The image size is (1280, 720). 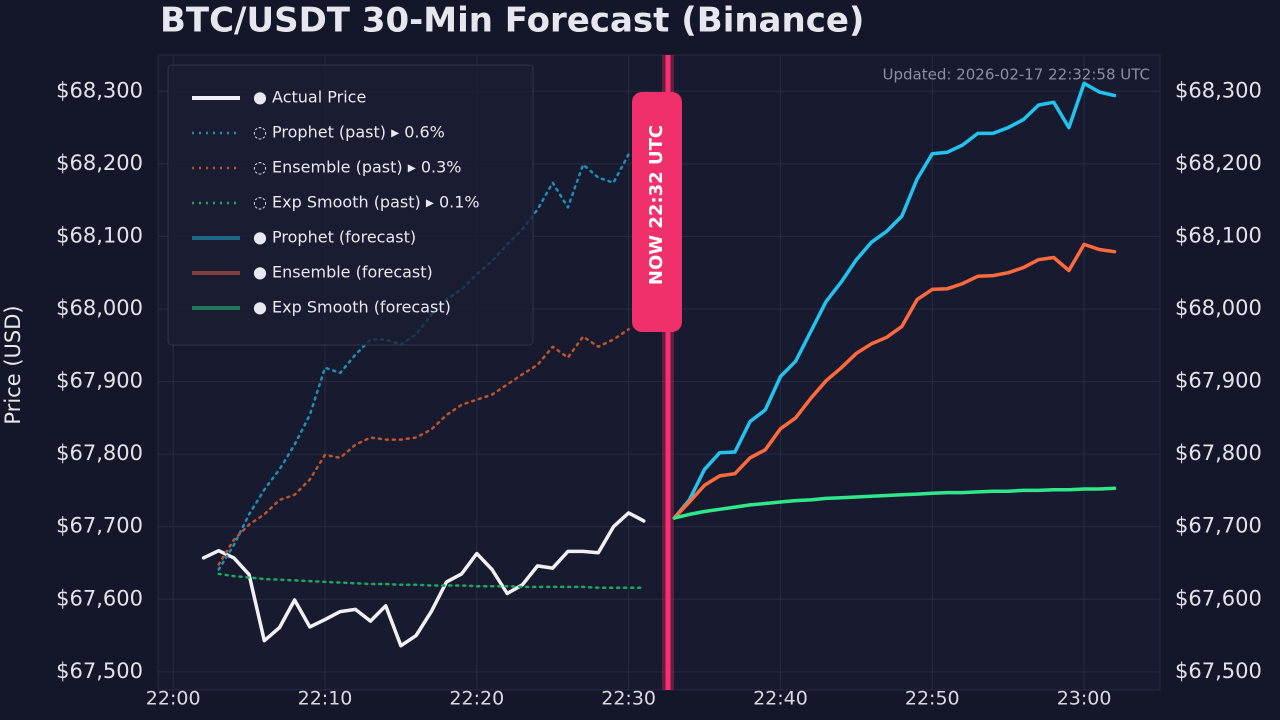 I want to click on y-tick-label: $67,900, so click(x=99, y=381).